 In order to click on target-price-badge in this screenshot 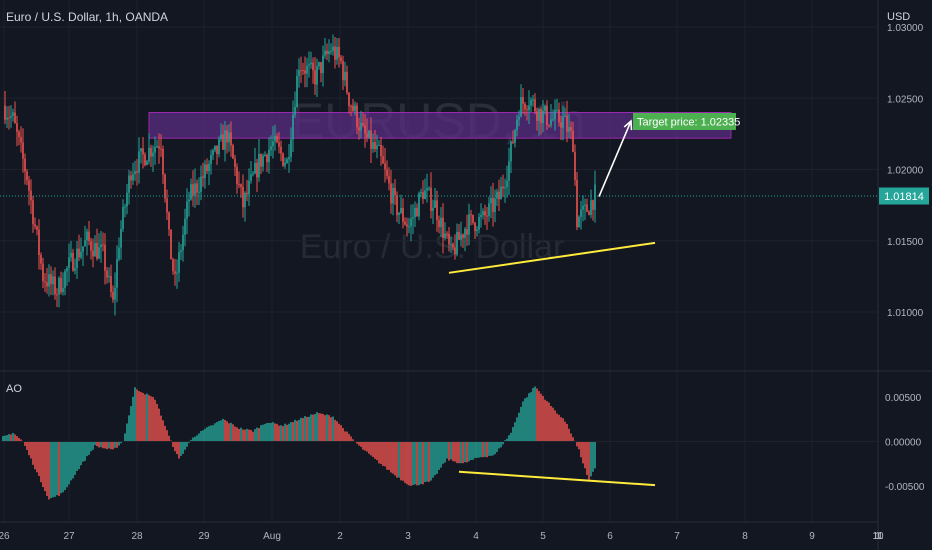, I will do `click(684, 121)`.